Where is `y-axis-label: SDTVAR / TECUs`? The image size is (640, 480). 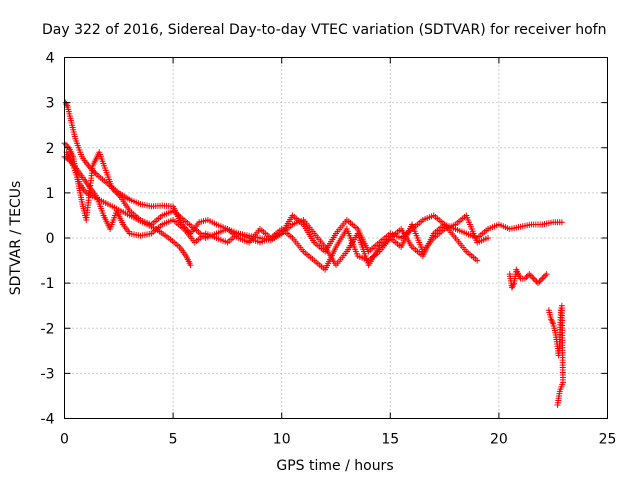
y-axis-label: SDTVAR / TECUs is located at coordinates (16, 238).